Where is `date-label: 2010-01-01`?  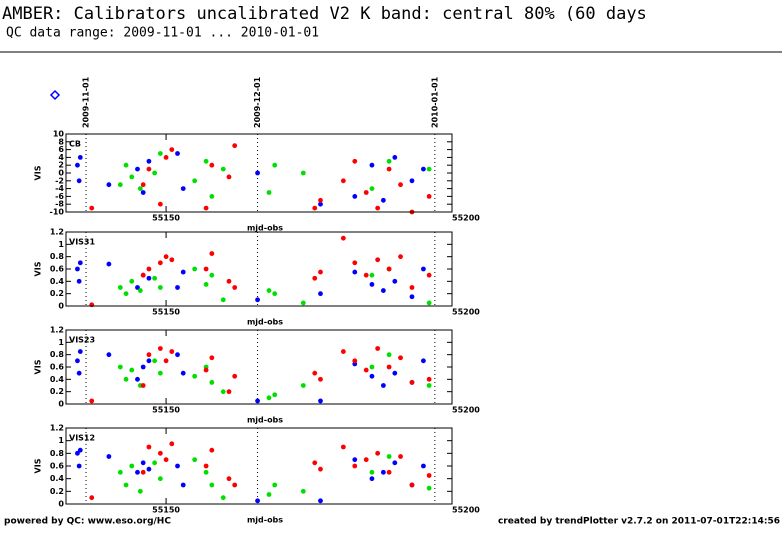 date-label: 2010-01-01 is located at coordinates (434, 102).